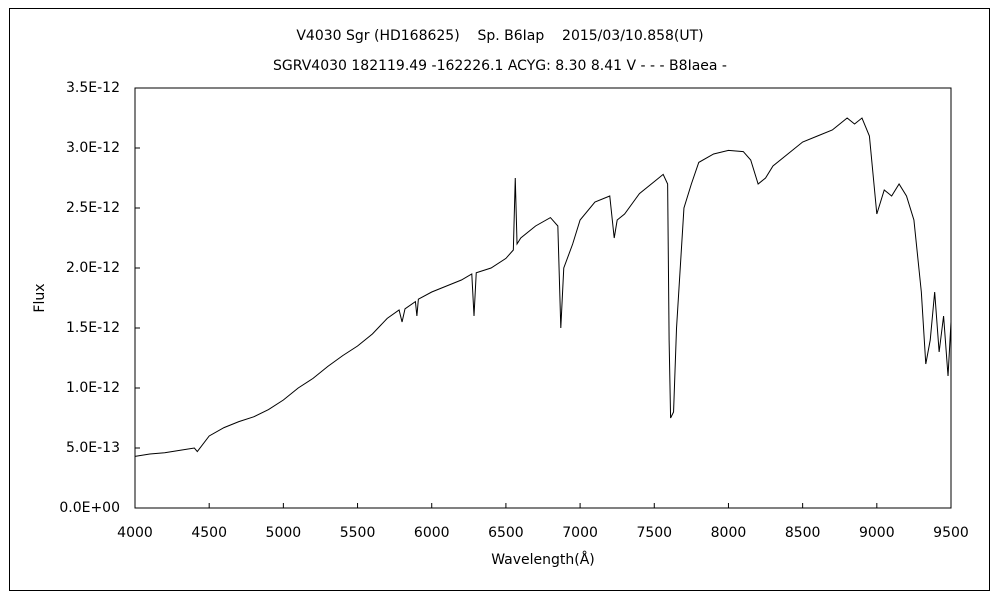  Describe the element at coordinates (877, 533) in the screenshot. I see `x-tick-label: 9000` at that location.